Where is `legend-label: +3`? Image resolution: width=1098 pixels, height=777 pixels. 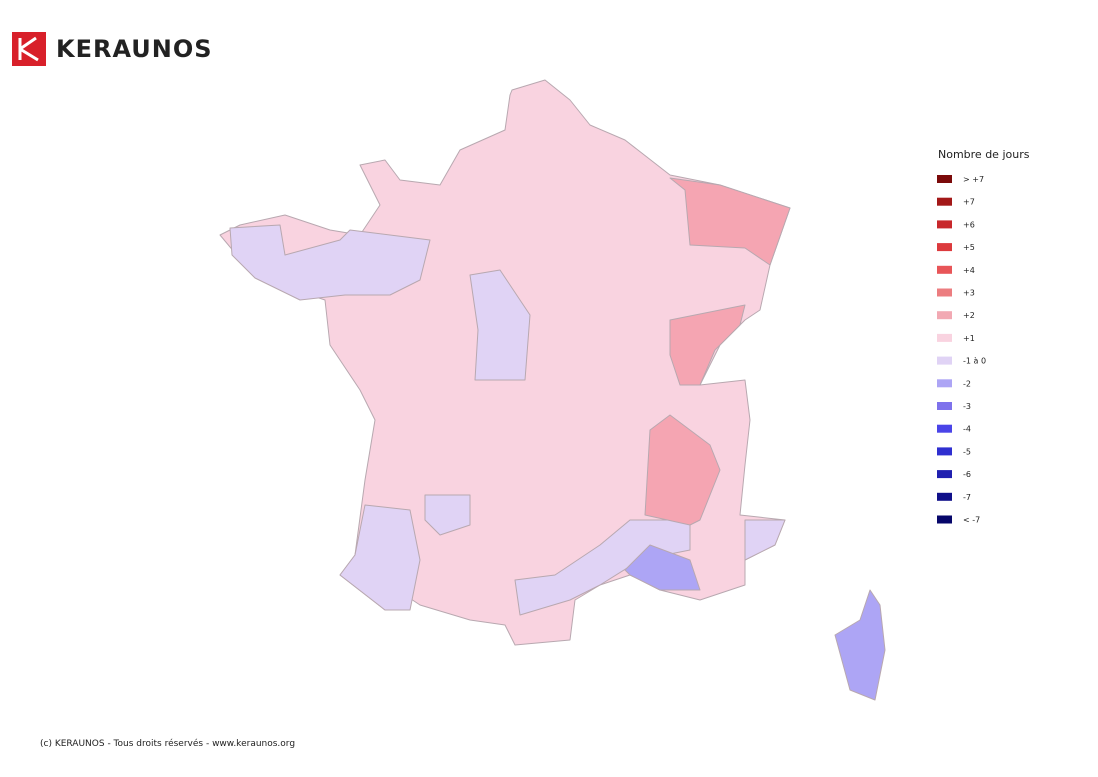 legend-label: +3 is located at coordinates (969, 293).